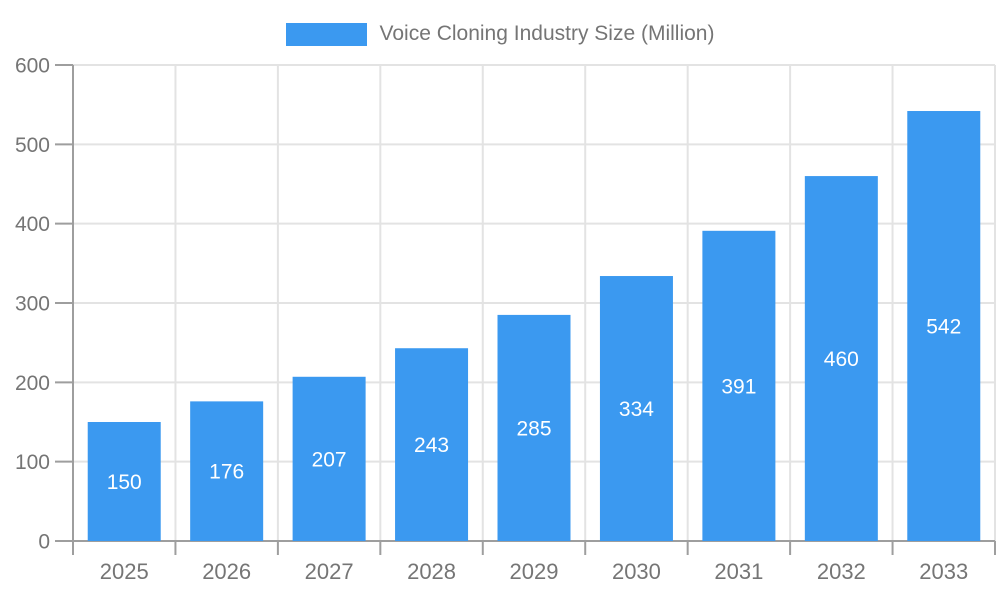 Image resolution: width=1000 pixels, height=600 pixels. Describe the element at coordinates (32, 224) in the screenshot. I see `y-axis-tick-label: 400` at that location.